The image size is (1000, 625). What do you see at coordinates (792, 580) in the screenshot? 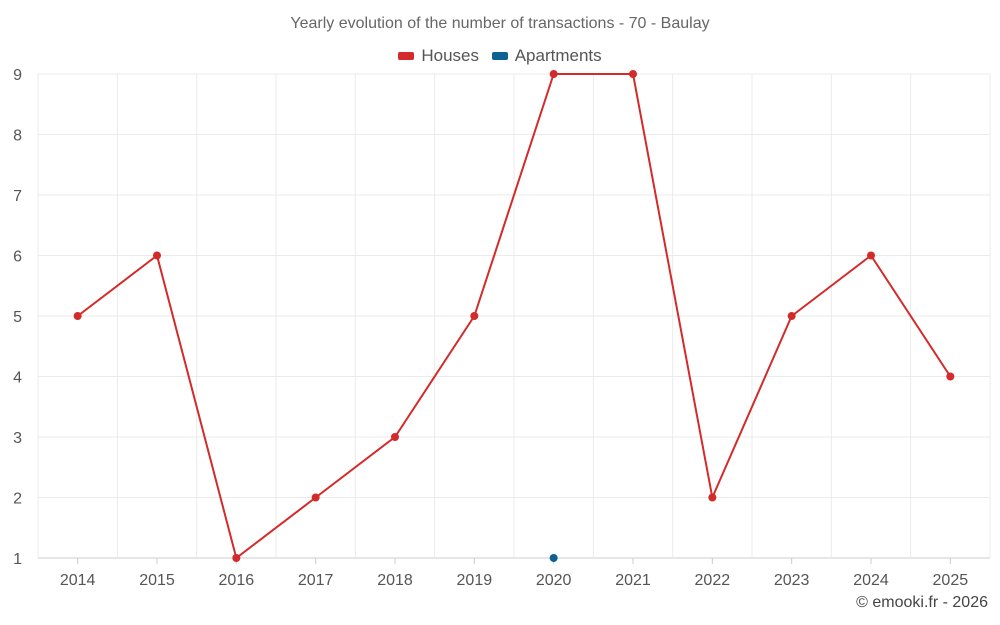
I see `x-tick-label-2023: 2023` at bounding box center [792, 580].